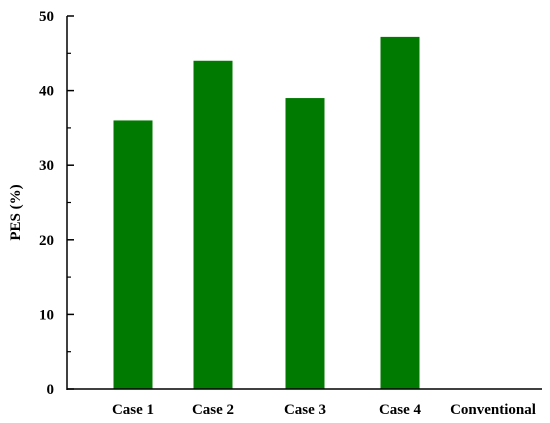 The width and height of the screenshot is (550, 423). I want to click on y-tick-label: 50, so click(46, 17).